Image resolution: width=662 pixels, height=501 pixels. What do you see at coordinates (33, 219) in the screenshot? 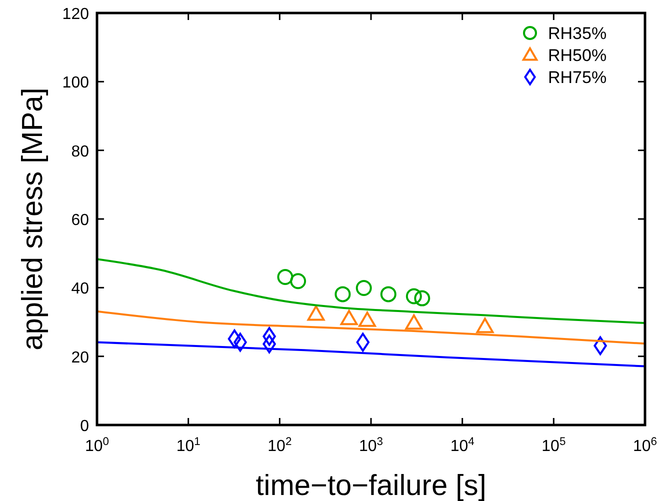
I see `y-axis-title: applied stress [MPa]` at bounding box center [33, 219].